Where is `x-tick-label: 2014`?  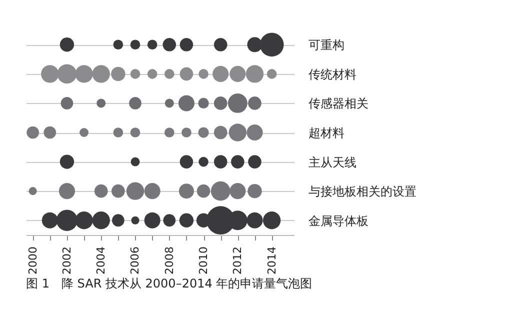 x-tick-label: 2014 is located at coordinates (271, 260).